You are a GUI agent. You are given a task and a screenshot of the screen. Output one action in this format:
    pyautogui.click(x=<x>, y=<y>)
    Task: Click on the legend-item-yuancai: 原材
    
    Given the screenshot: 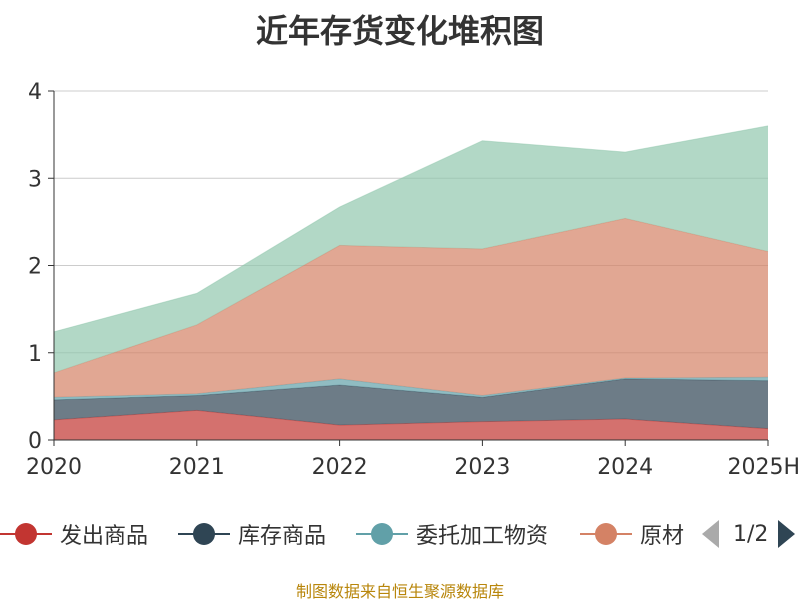 What is the action you would take?
    pyautogui.click(x=632, y=534)
    